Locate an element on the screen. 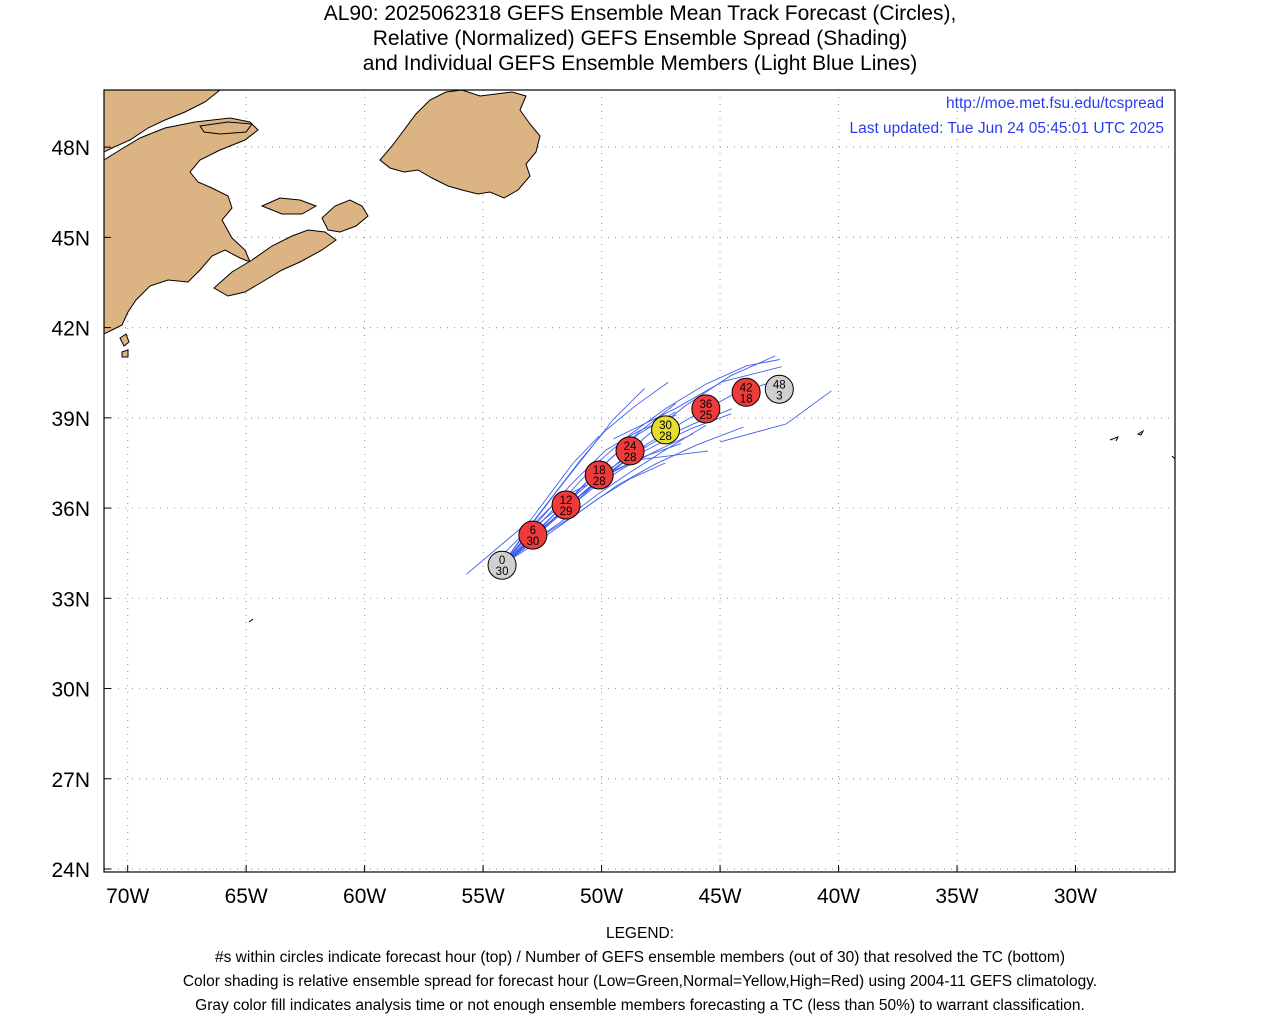  forecast-hour-label: 24 is located at coordinates (630, 447).